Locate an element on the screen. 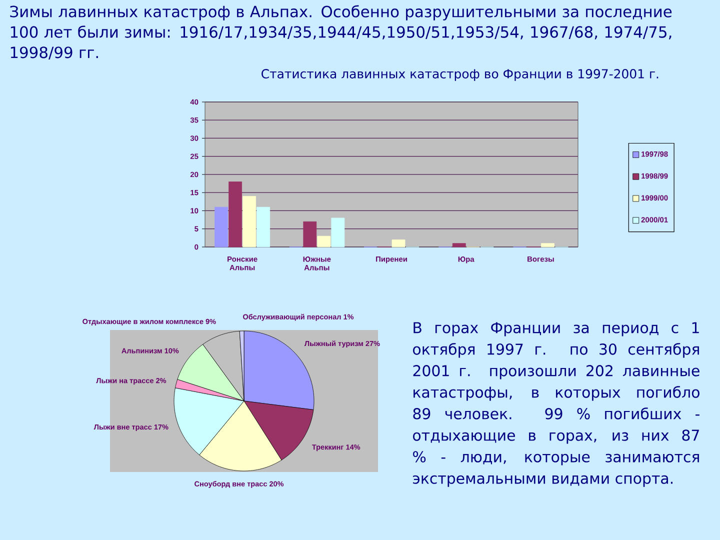  text: В горах Франции за период с 1 октября 1997 г. по 30 сентября 2001 г. произошли 202 лавинные катастрофы, в которых погибло 89 человек. 99 % погибших - отдыхающие в горах, из них 87 % - люди, которые занимаются экстремальными видами спорта. is located at coordinates (556, 404).